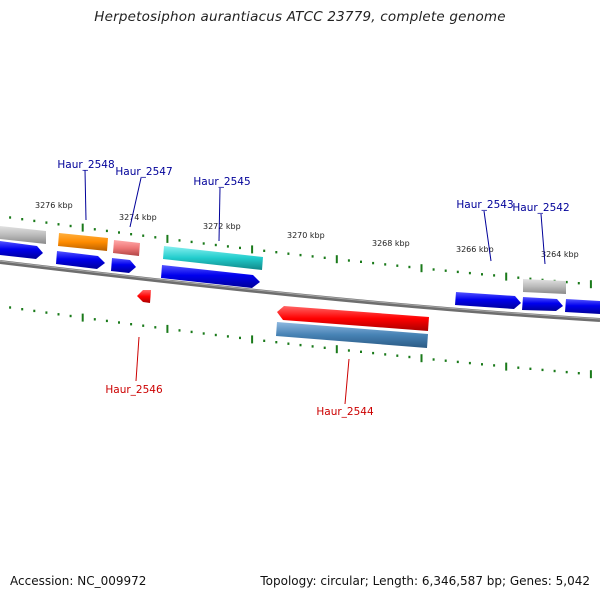 The image size is (600, 600). What do you see at coordinates (391, 243) in the screenshot?
I see `scale-label: 3268 kbp` at bounding box center [391, 243].